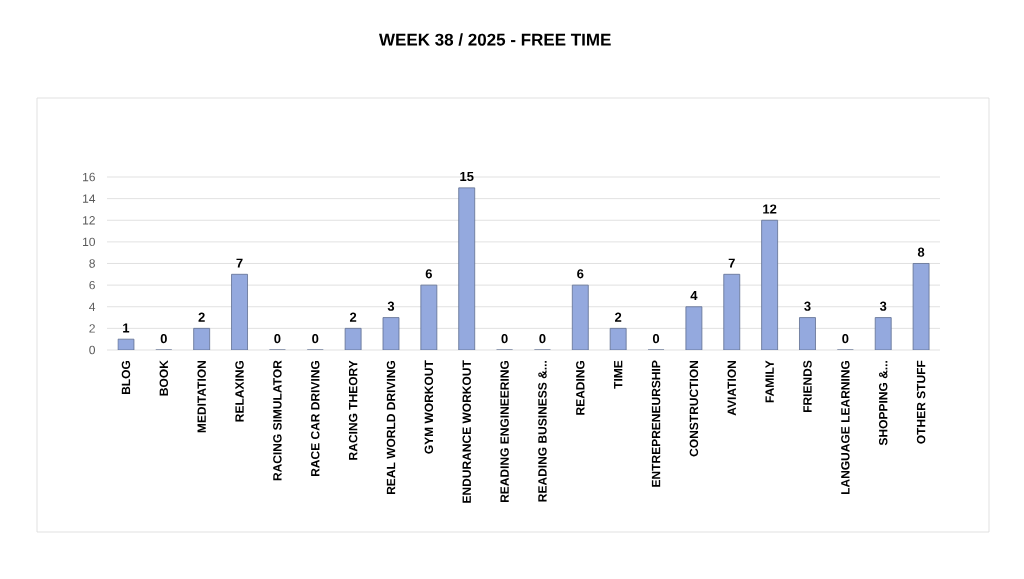 This screenshot has width=1024, height=579. I want to click on y-tick-label: 10, so click(89, 242).